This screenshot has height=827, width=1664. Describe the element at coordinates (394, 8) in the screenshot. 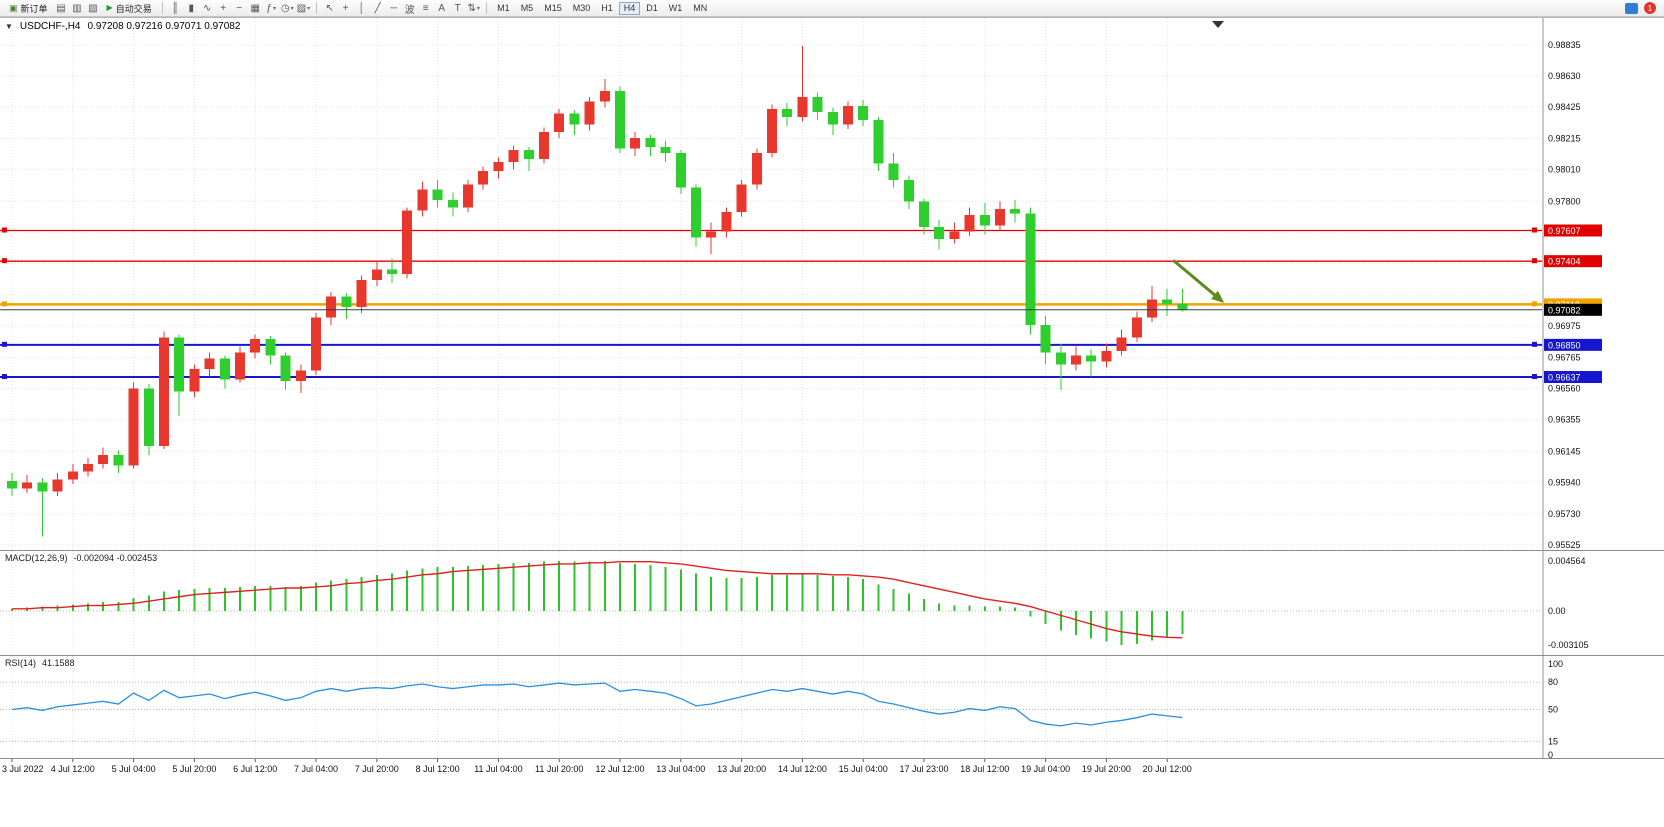

I see `horizontal-line-icon: ─` at that location.